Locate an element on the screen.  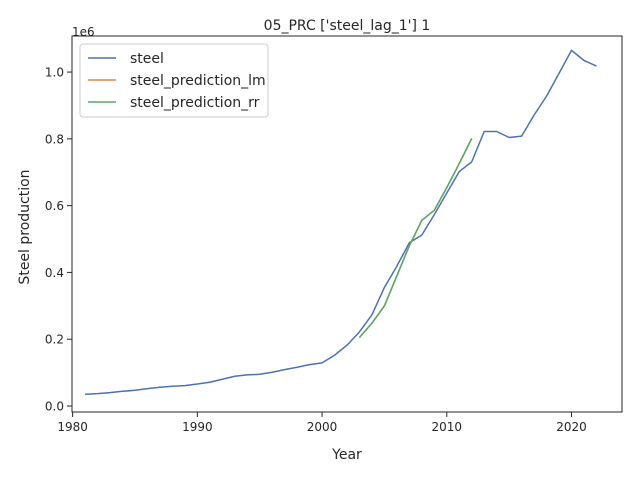
legend-entry: steel_prediction_rr is located at coordinates (195, 103).